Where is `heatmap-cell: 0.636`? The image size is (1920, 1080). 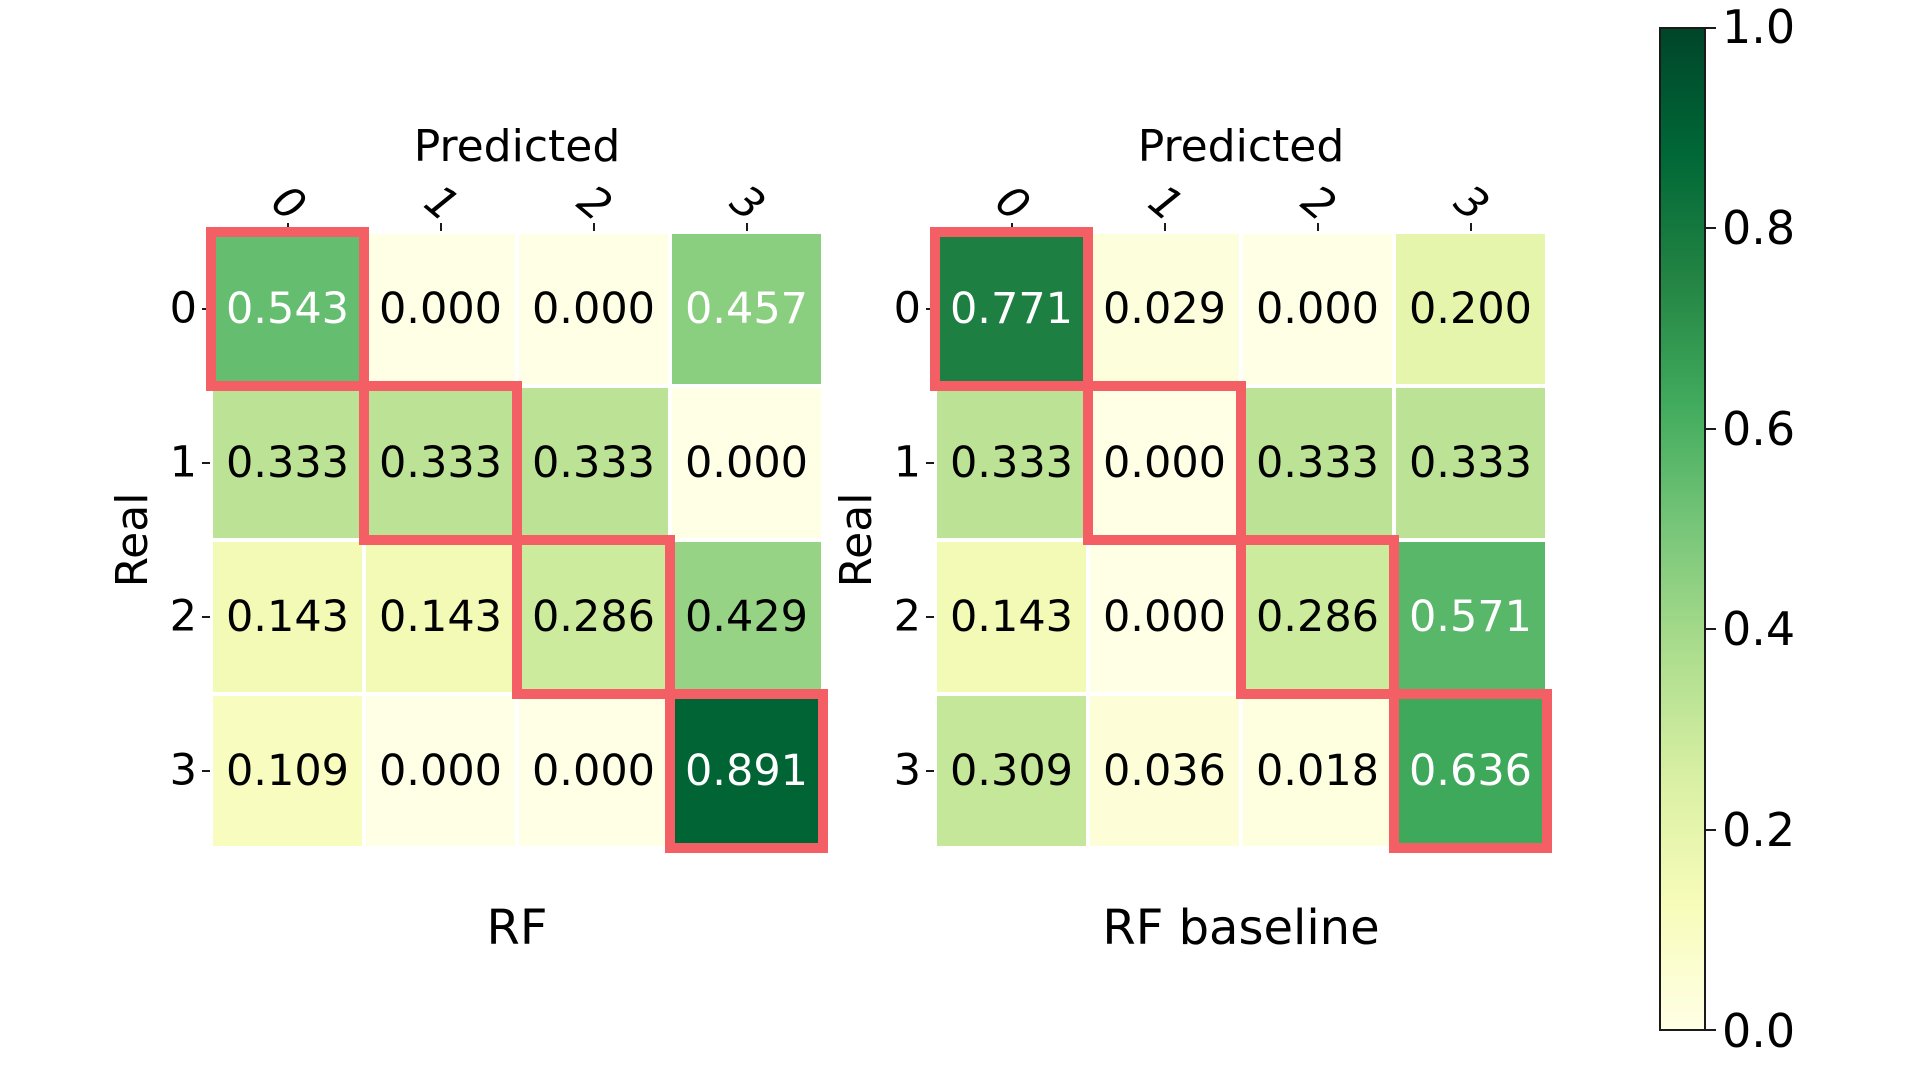
heatmap-cell: 0.636 is located at coordinates (1470, 771).